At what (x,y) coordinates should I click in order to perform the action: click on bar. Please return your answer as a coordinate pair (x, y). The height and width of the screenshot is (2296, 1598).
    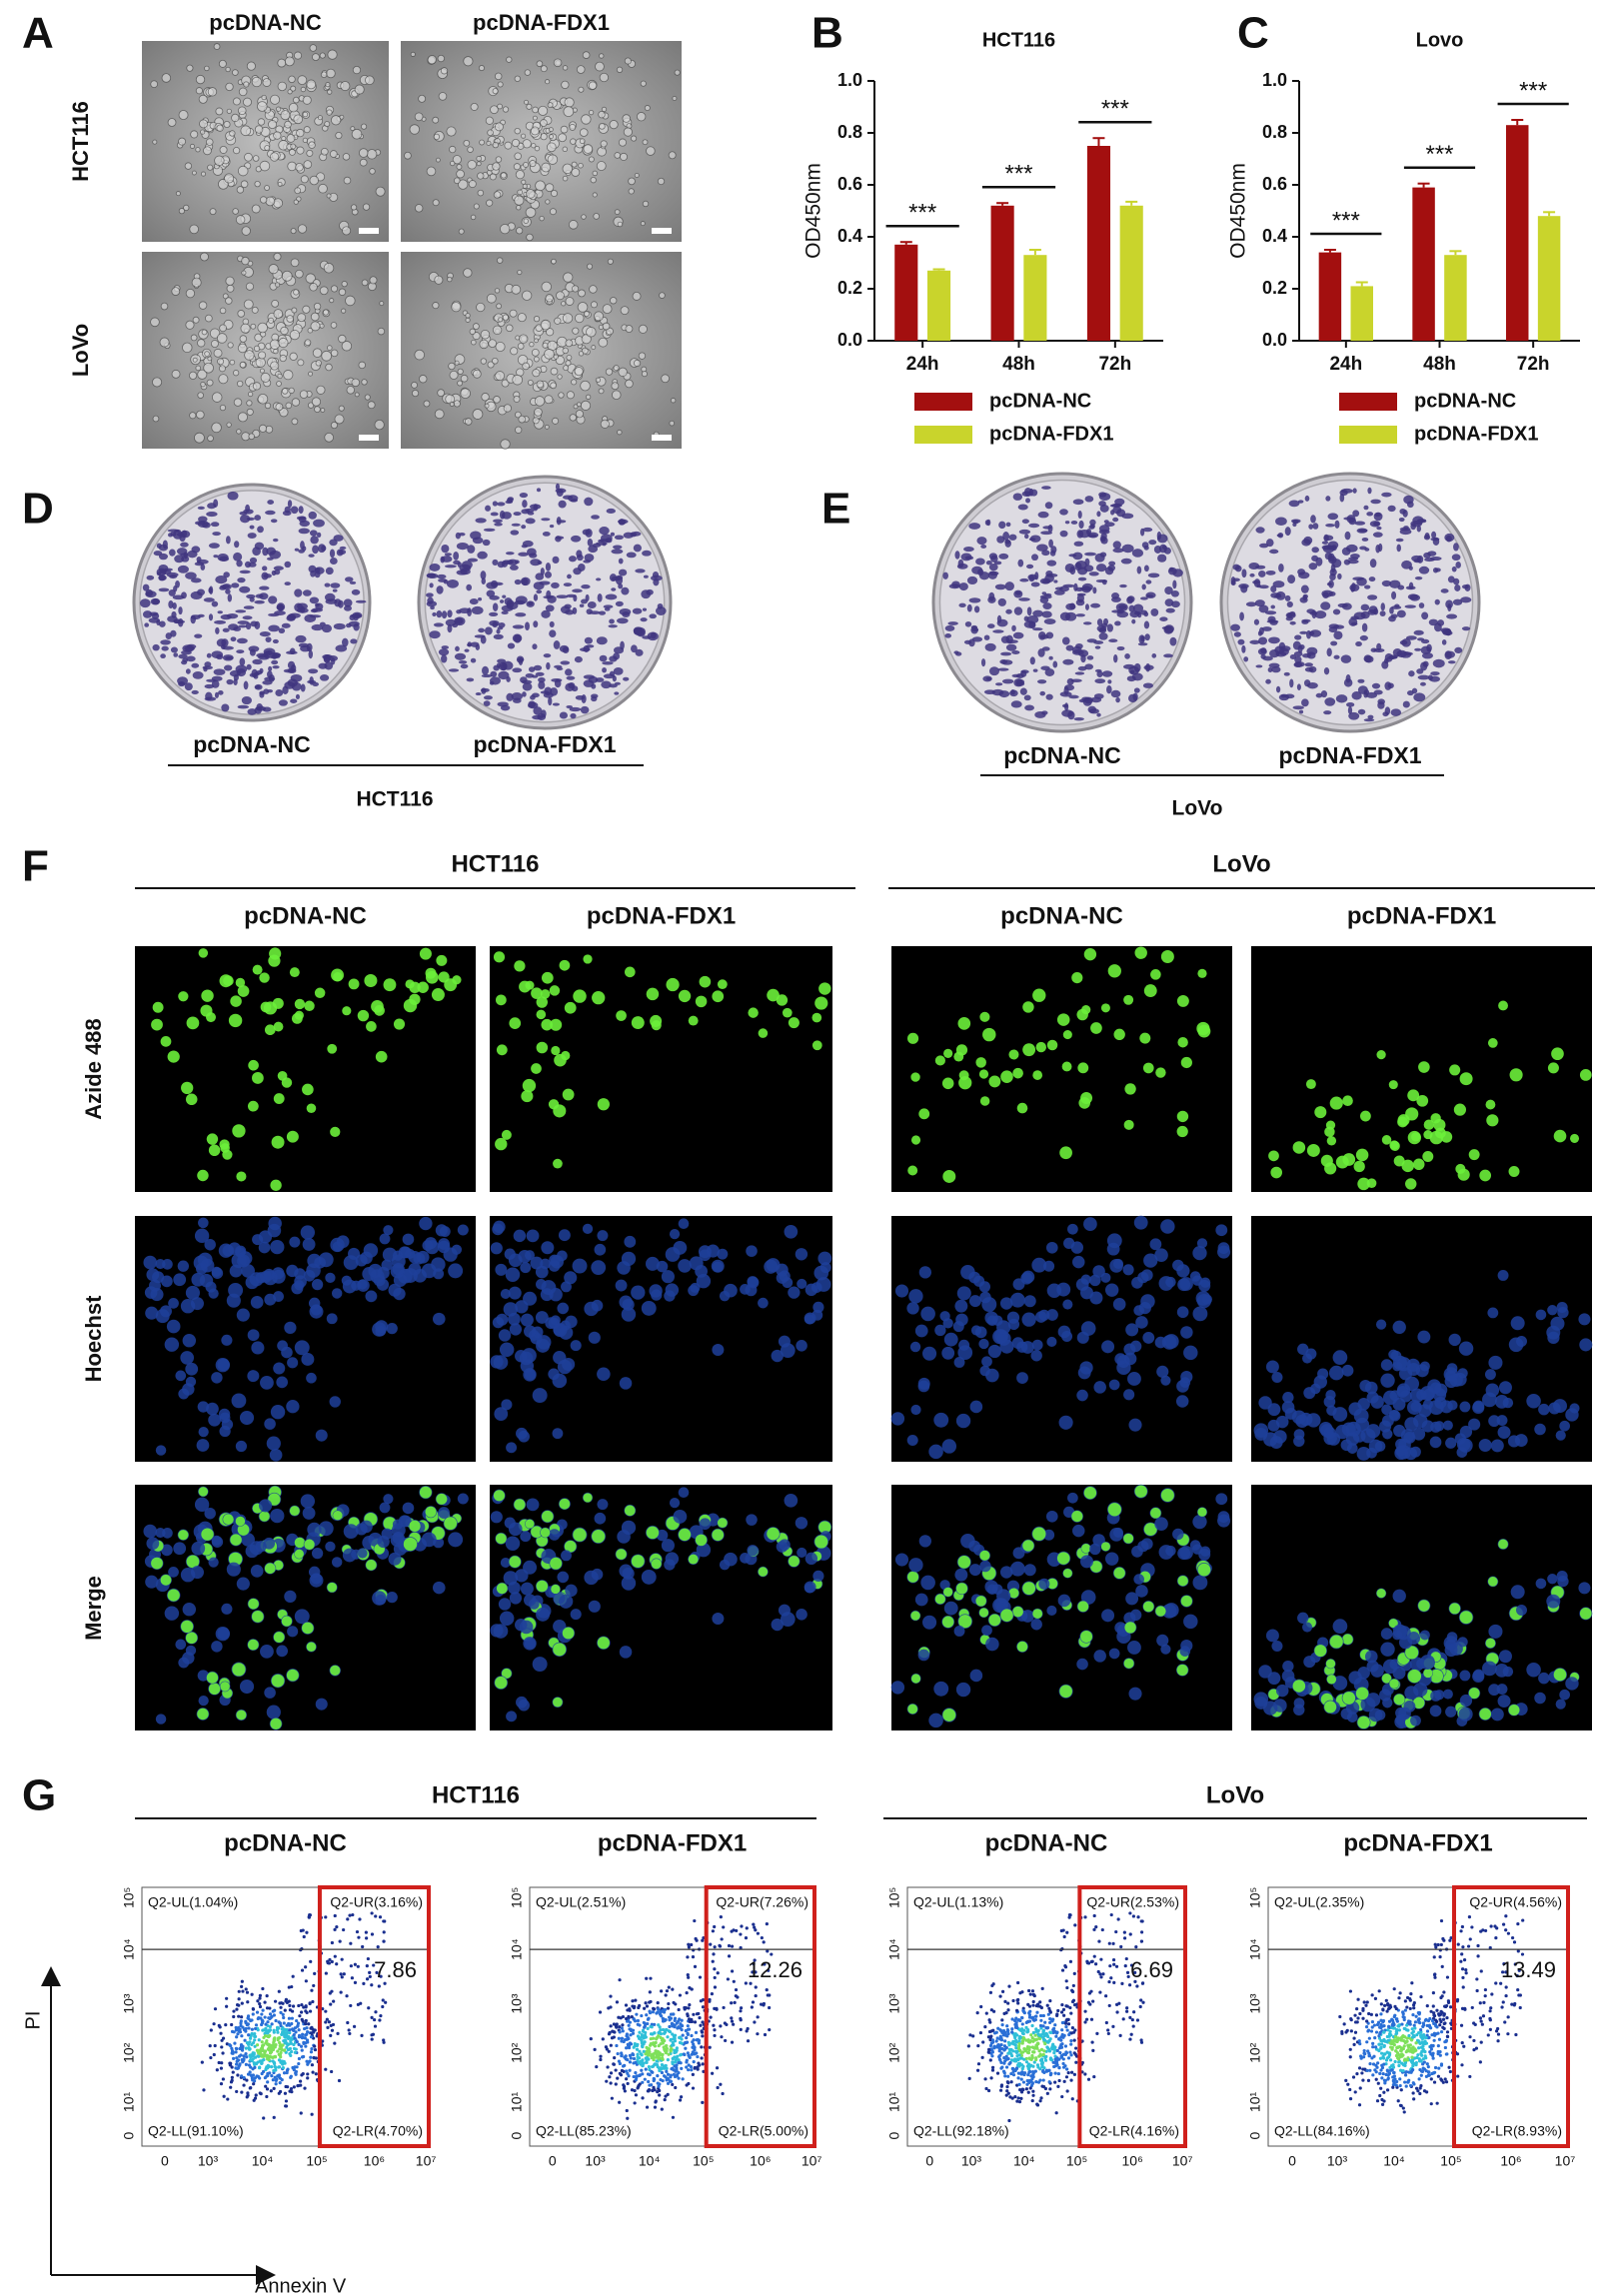
    Looking at the image, I should click on (1035, 298).